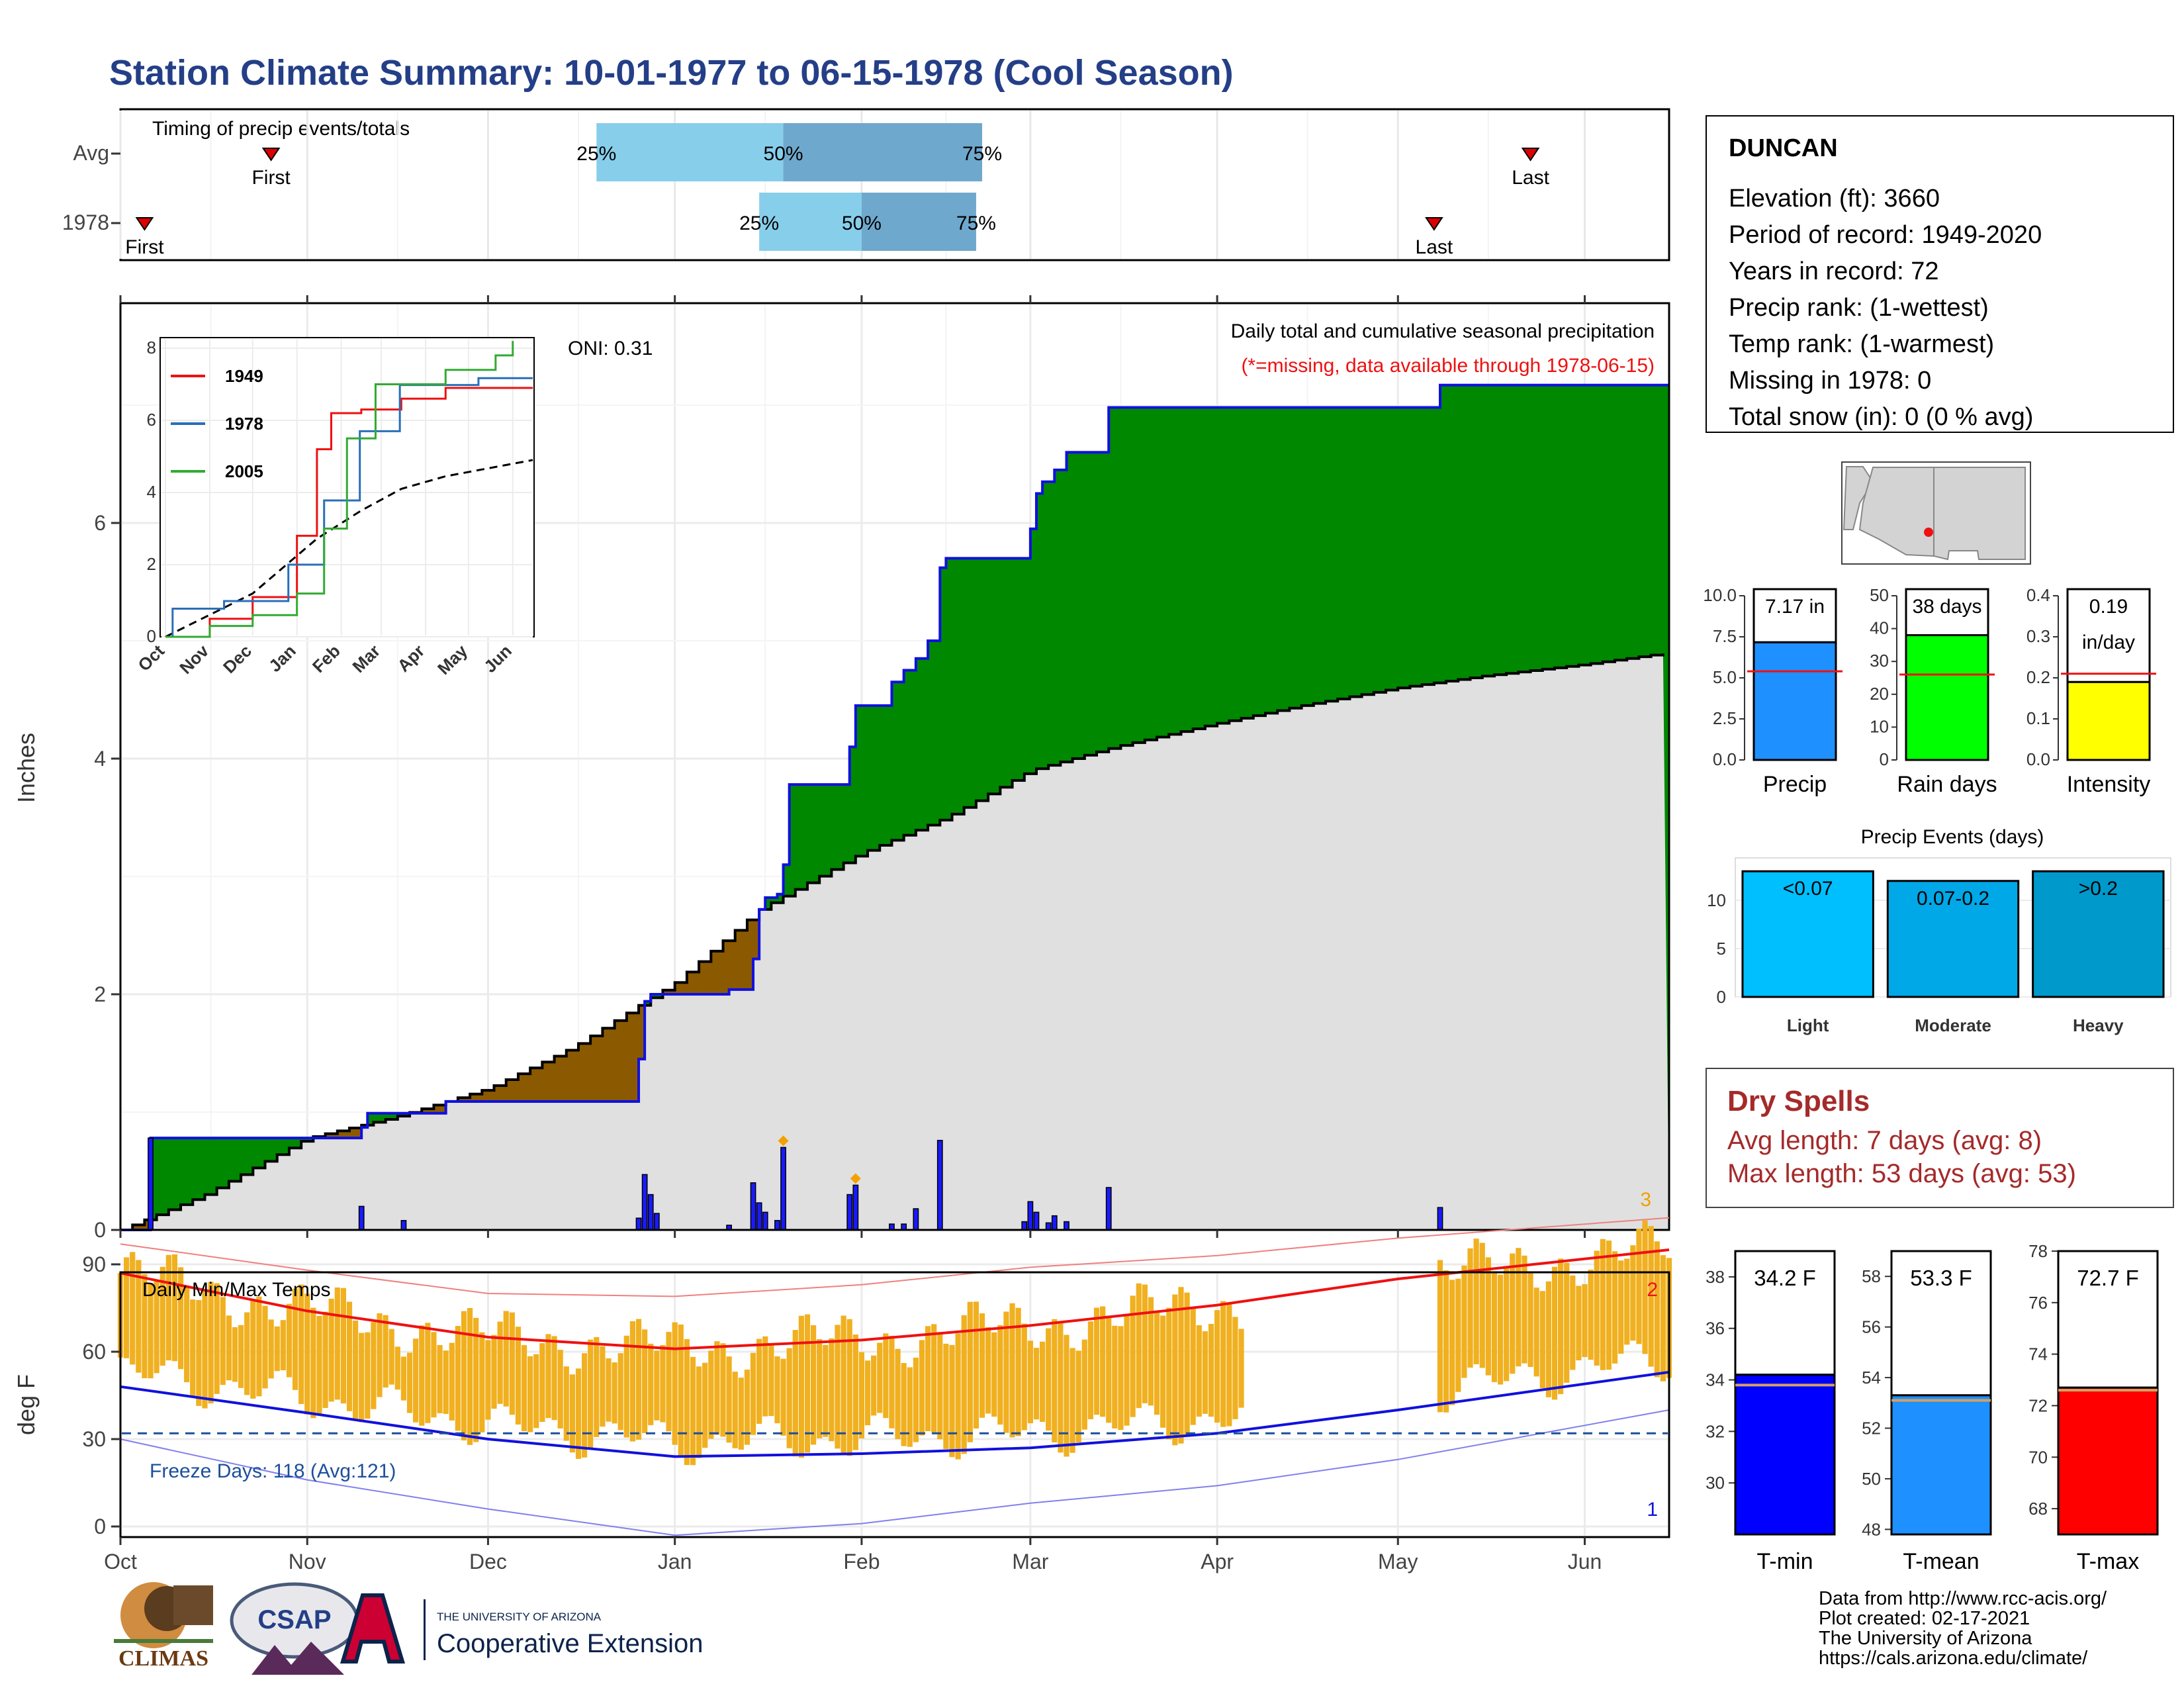 The height and width of the screenshot is (1688, 2184). I want to click on climas-logo: CLIMAS, so click(163, 1626).